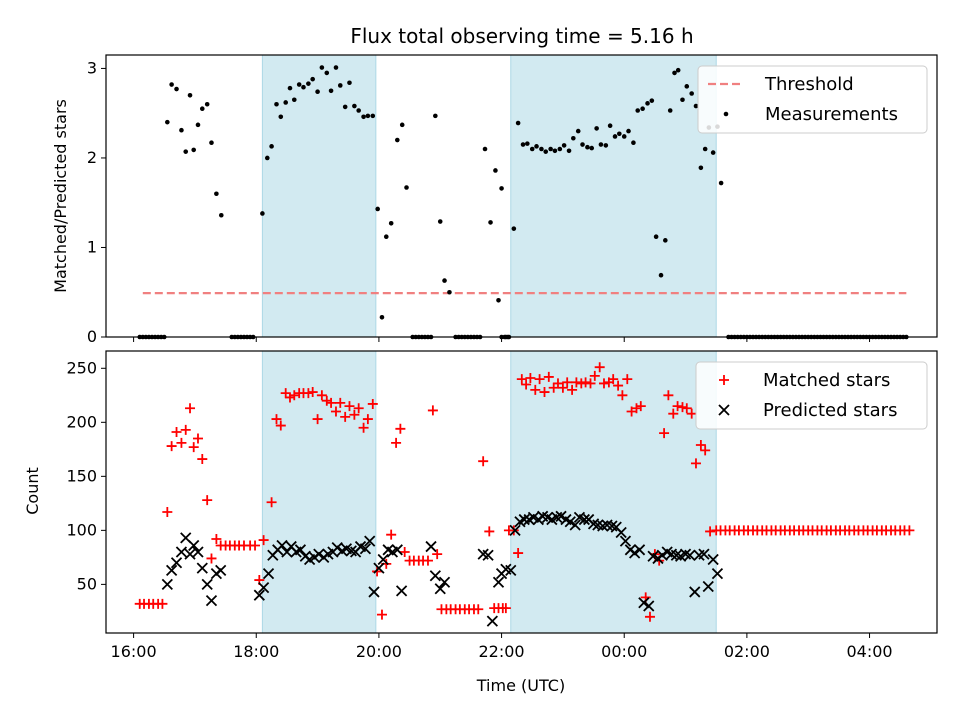 This screenshot has height=720, width=960. What do you see at coordinates (32, 491) in the screenshot?
I see `count-y-axis-label: Count` at bounding box center [32, 491].